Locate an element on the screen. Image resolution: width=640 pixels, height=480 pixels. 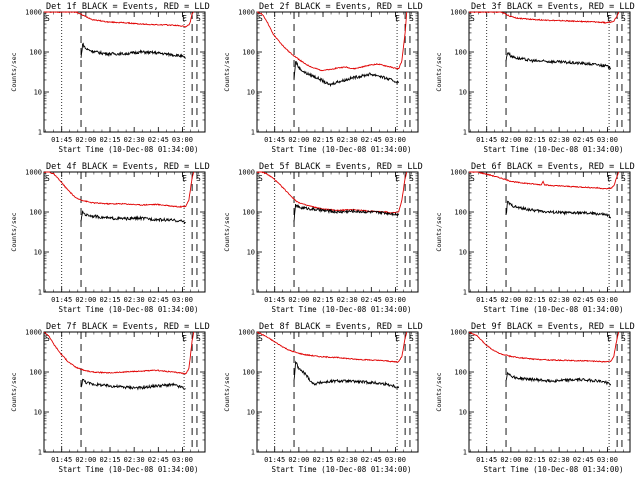
panel-title: Det 4f BLACK = Events, RED = LLD is located at coordinates (128, 167).